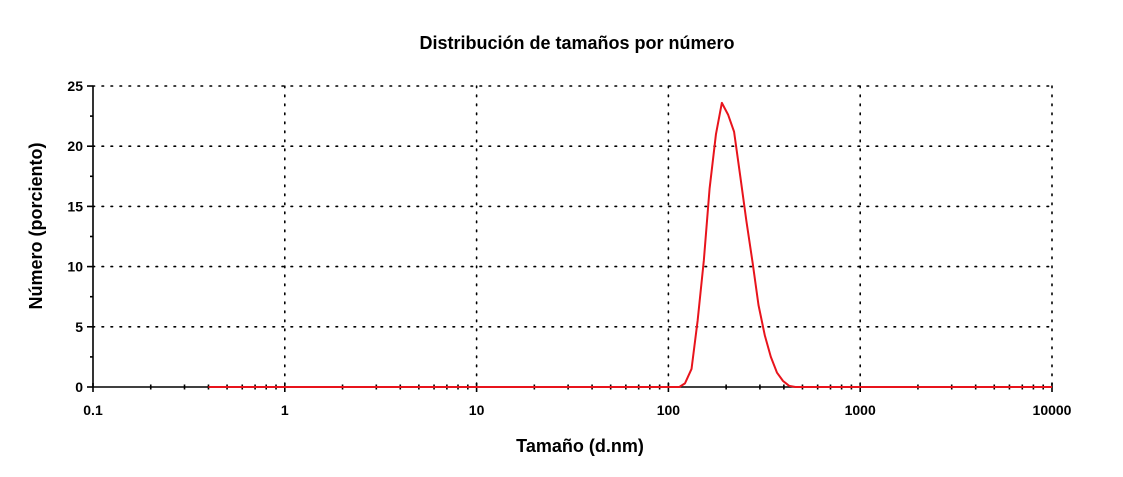 The image size is (1123, 477). What do you see at coordinates (576, 43) in the screenshot?
I see `chart-title: Distribución de tamaños por número` at bounding box center [576, 43].